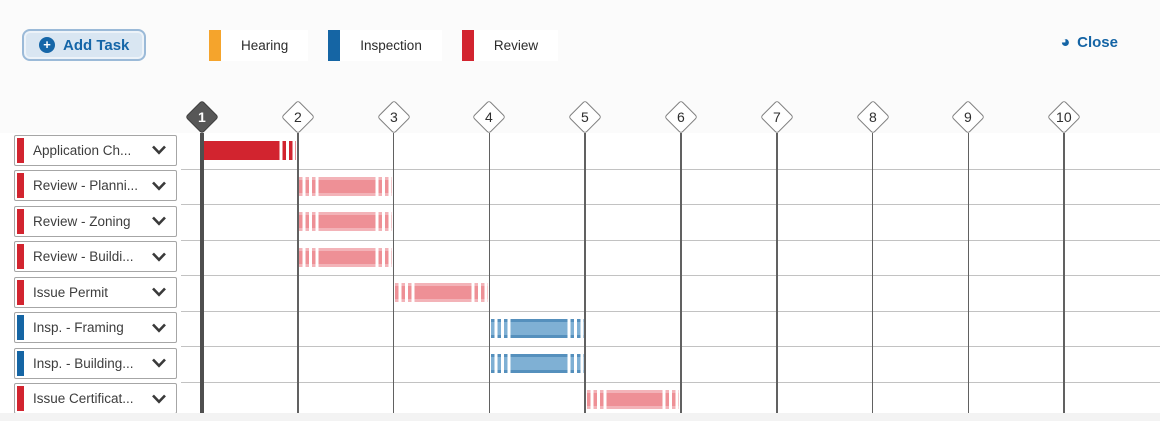 The width and height of the screenshot is (1160, 421). I want to click on timeline-marker-diamond: 5, so click(585, 117).